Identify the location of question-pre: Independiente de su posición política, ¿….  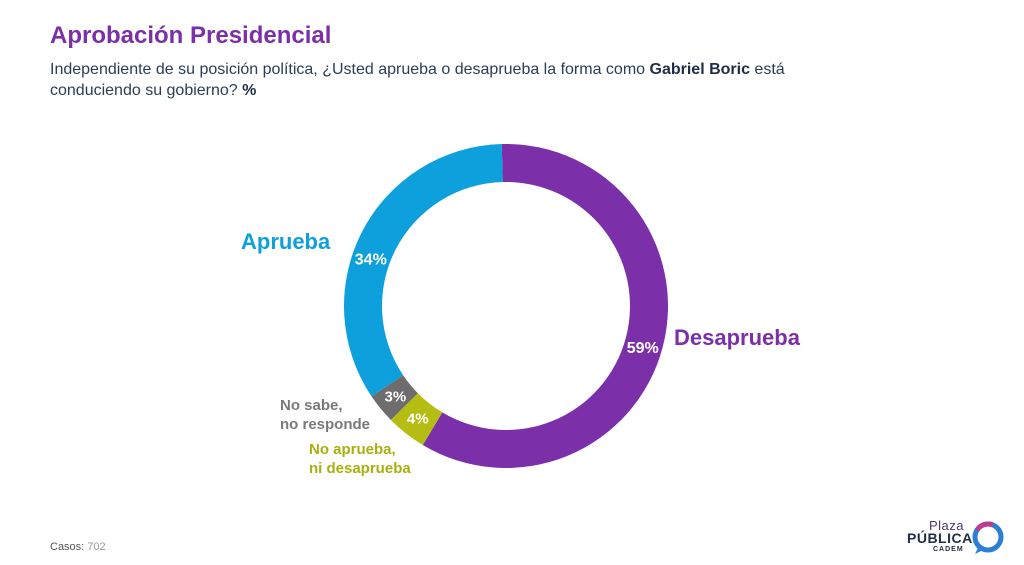
(350, 69).